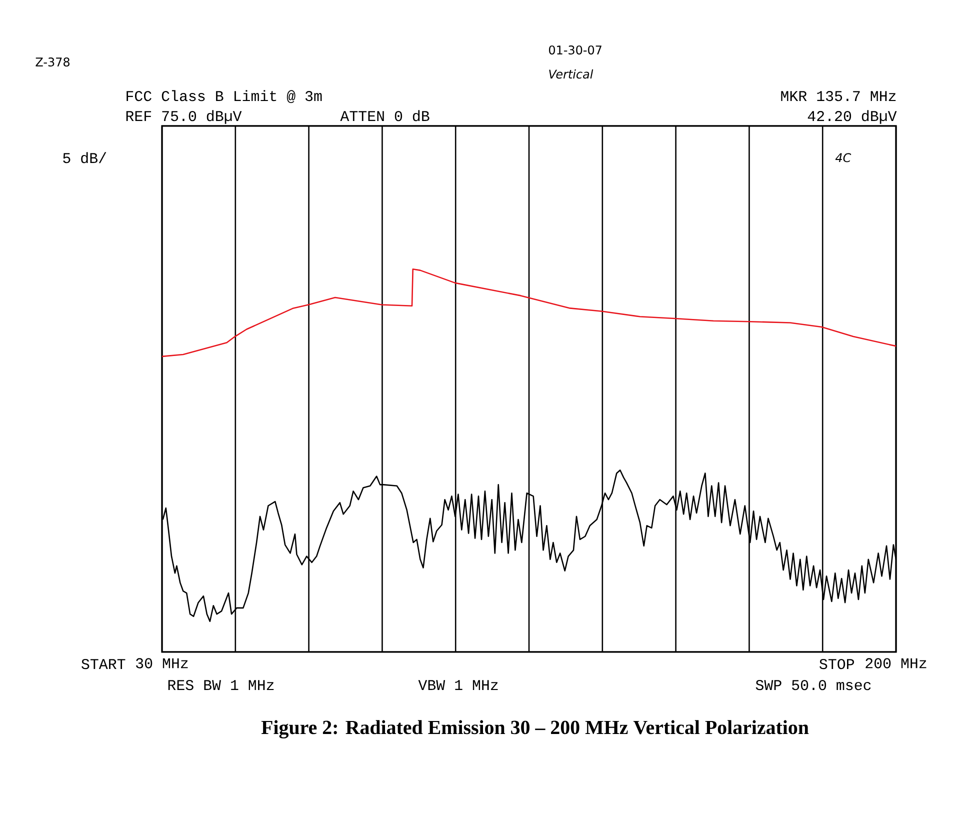 The width and height of the screenshot is (960, 814). I want to click on text: 4C, so click(843, 157).